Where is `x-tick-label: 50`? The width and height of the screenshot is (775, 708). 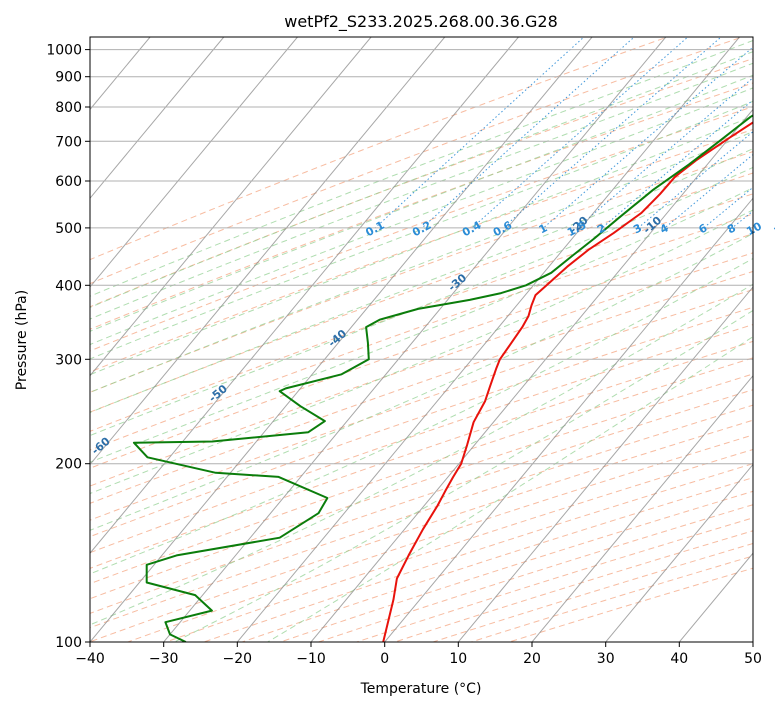
x-tick-label: 50 is located at coordinates (753, 659).